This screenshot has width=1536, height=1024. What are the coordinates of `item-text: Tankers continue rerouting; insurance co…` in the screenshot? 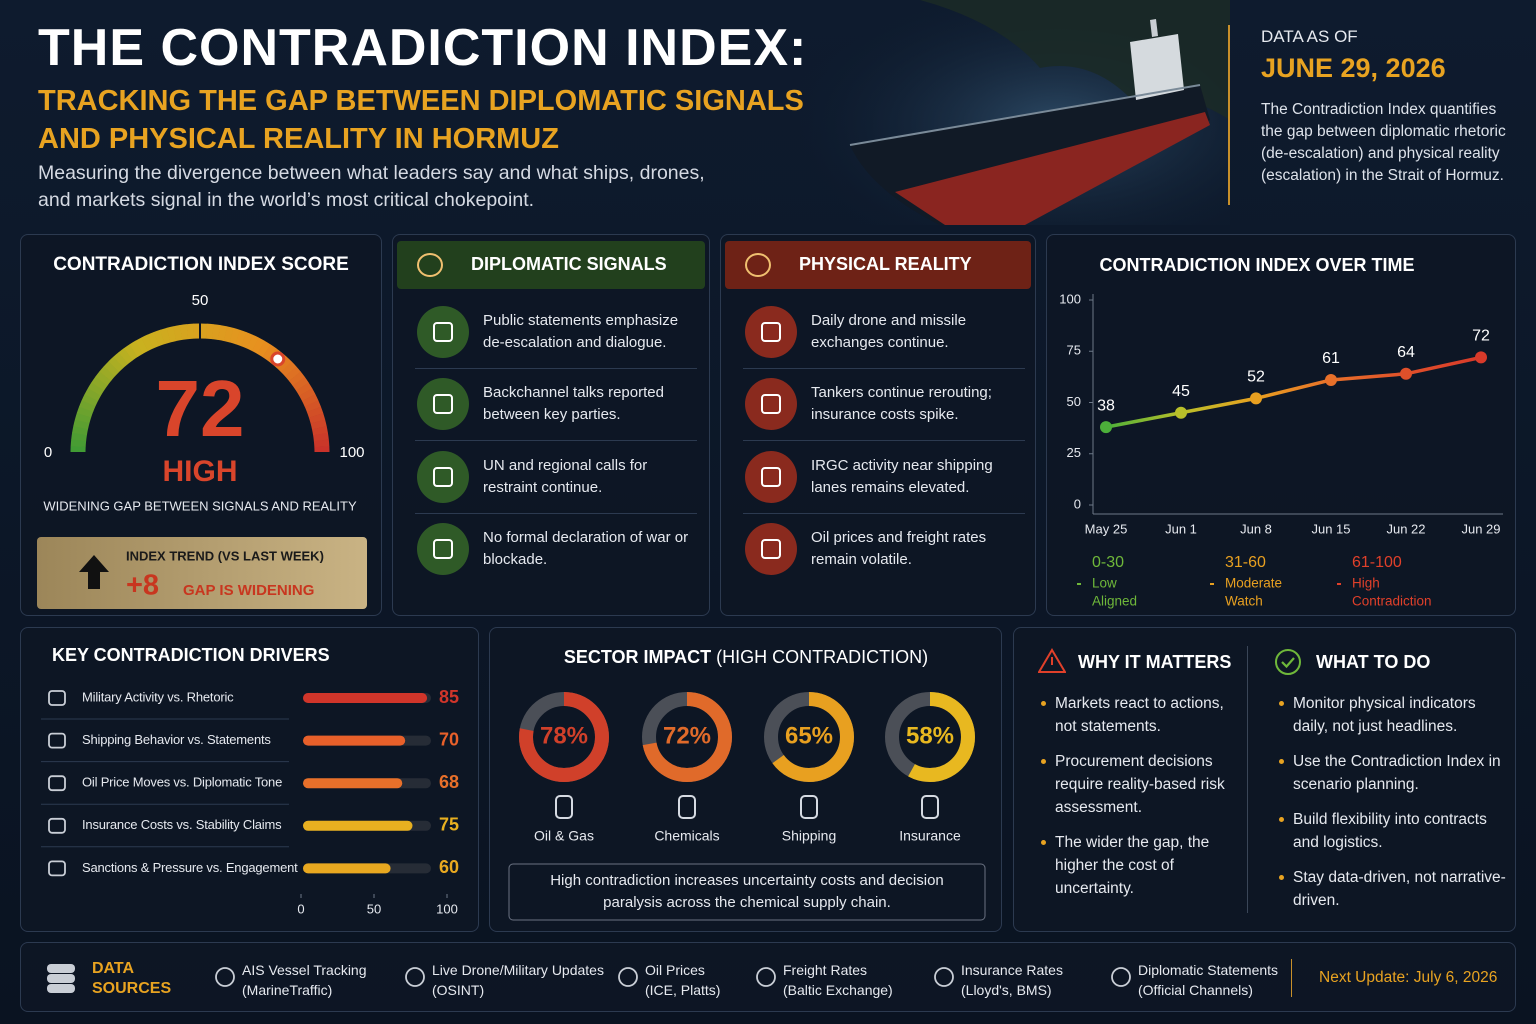 It's located at (901, 404).